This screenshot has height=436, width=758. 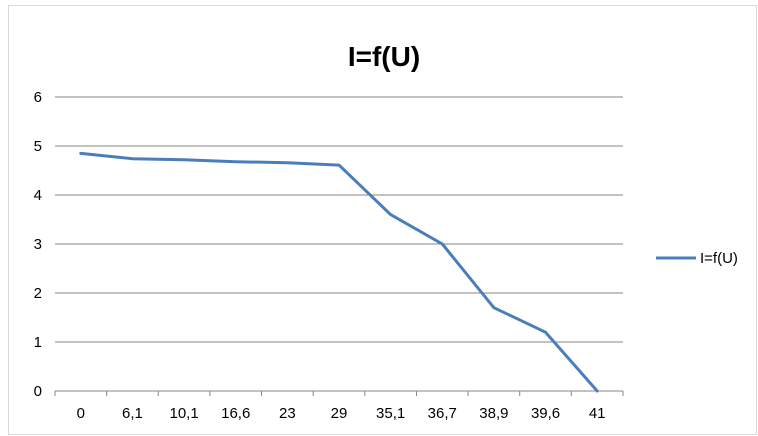 What do you see at coordinates (339, 413) in the screenshot?
I see `x-tick-label: 29` at bounding box center [339, 413].